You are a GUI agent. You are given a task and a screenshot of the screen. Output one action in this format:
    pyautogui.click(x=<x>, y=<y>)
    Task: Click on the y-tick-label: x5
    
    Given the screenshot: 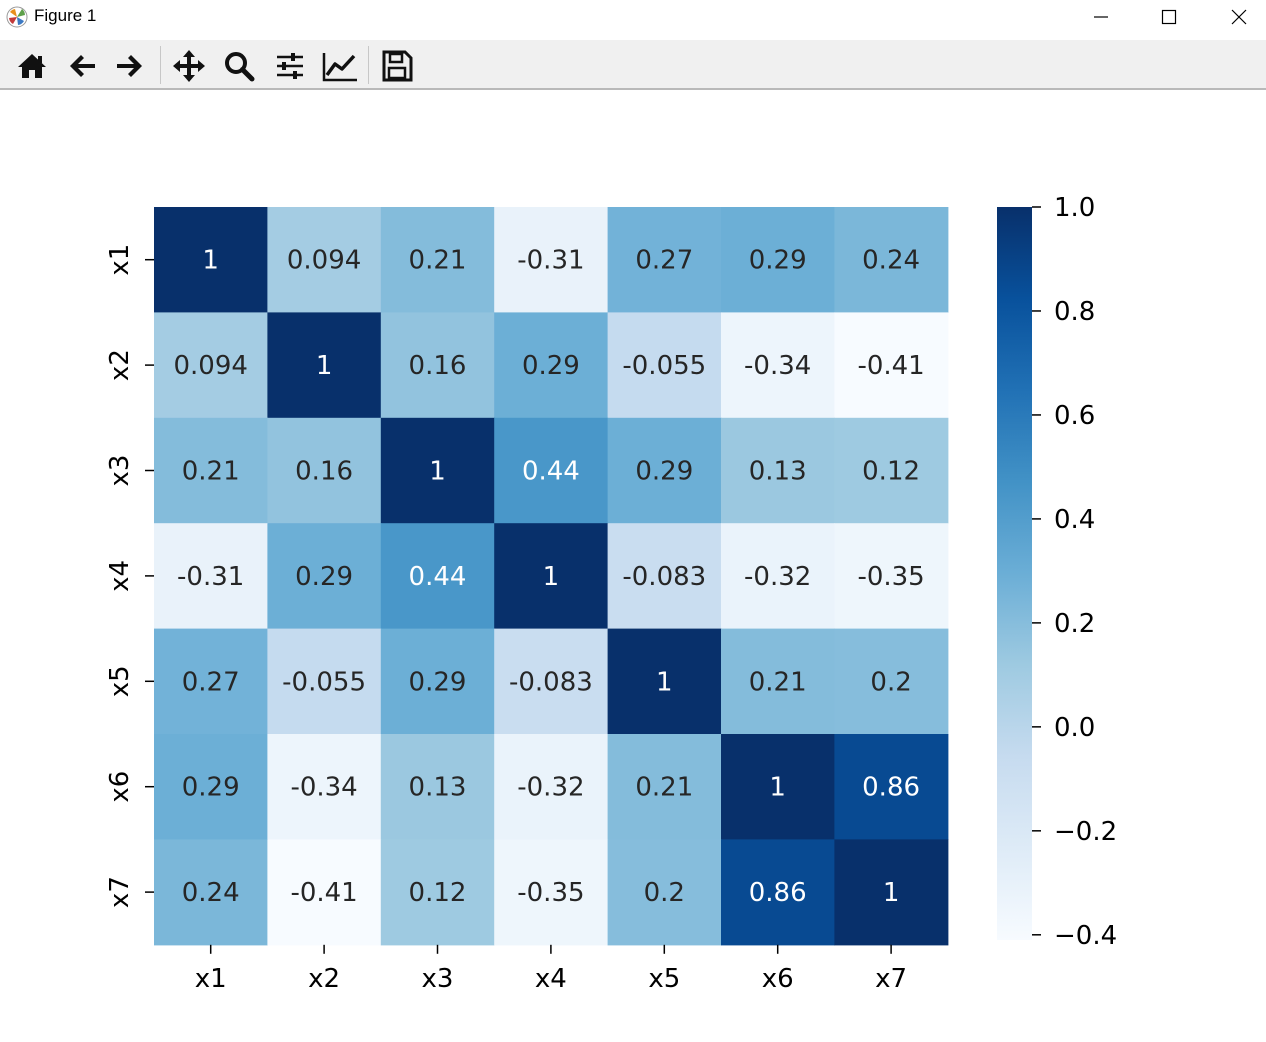 What is the action you would take?
    pyautogui.click(x=120, y=681)
    